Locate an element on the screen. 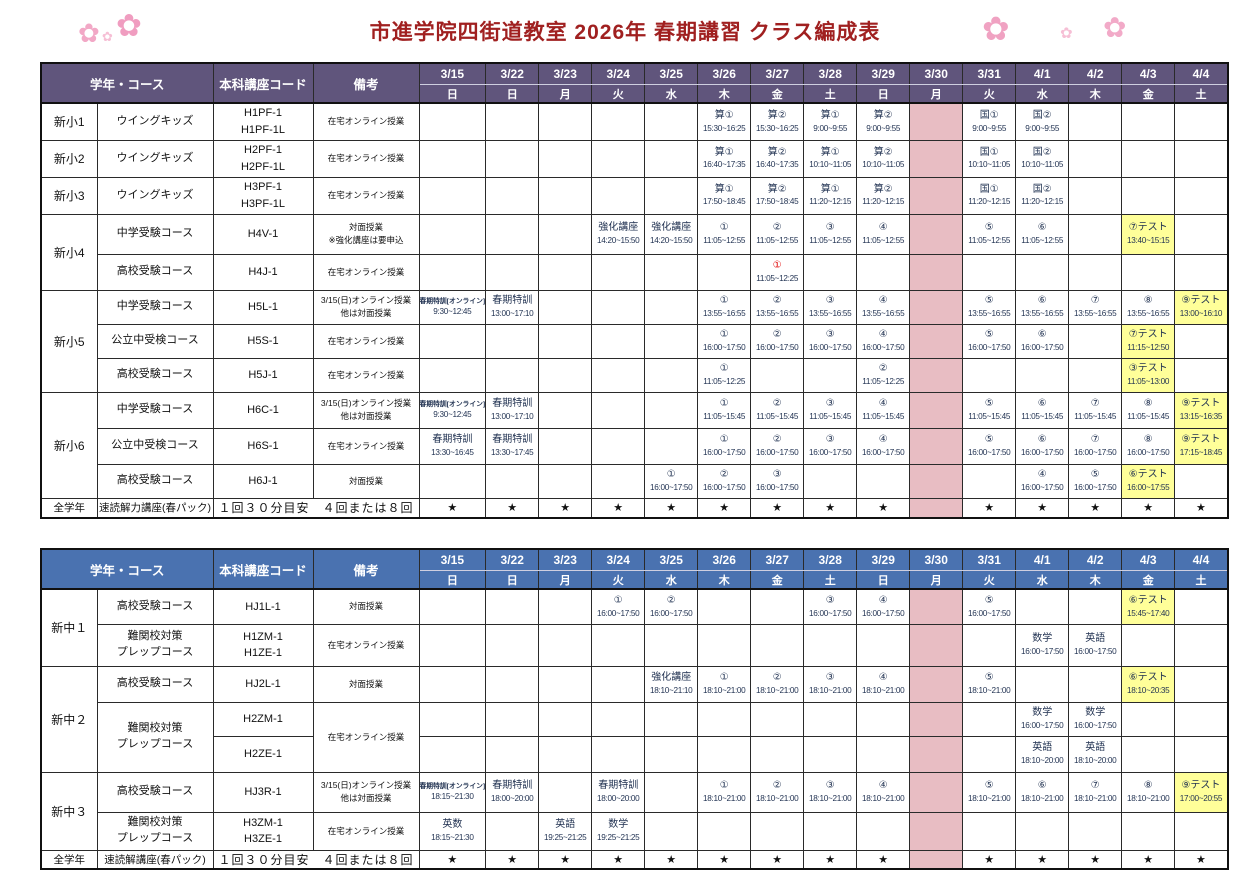  lesson-label: 算① is located at coordinates (830, 189).